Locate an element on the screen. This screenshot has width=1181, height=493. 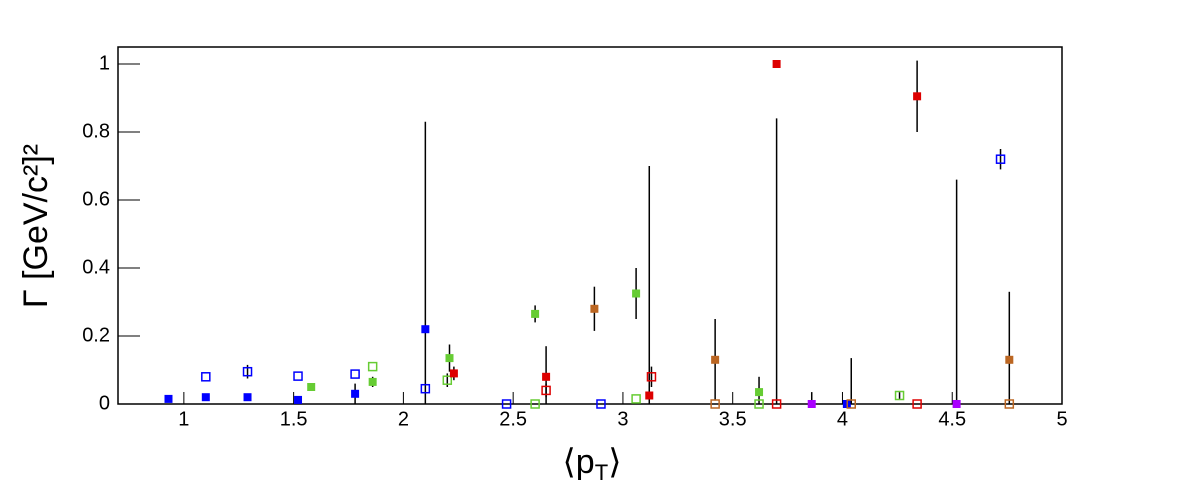
x-label-sub: T is located at coordinates (601, 472).